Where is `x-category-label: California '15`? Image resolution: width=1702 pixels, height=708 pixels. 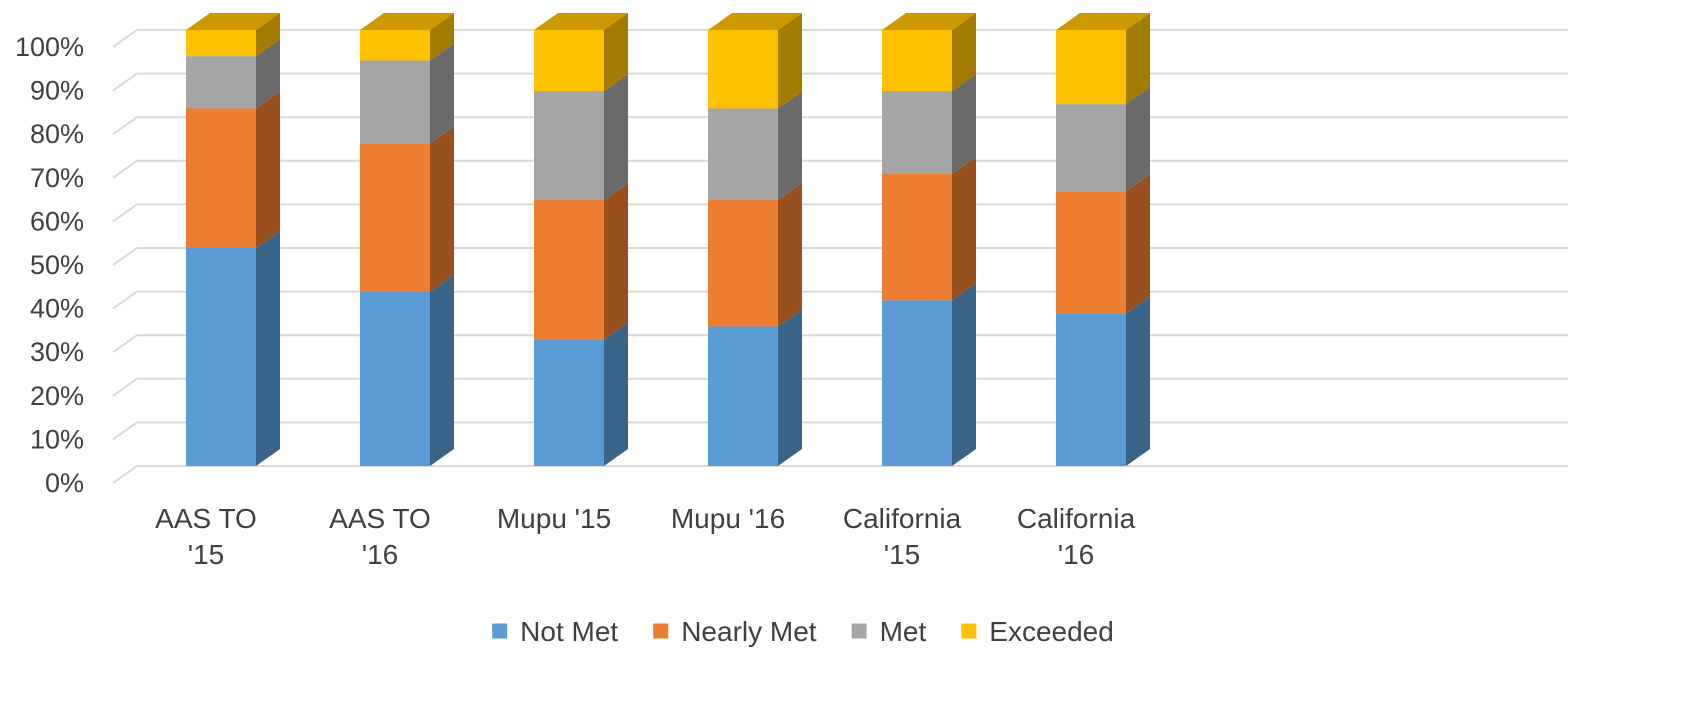 x-category-label: California '15 is located at coordinates (902, 536).